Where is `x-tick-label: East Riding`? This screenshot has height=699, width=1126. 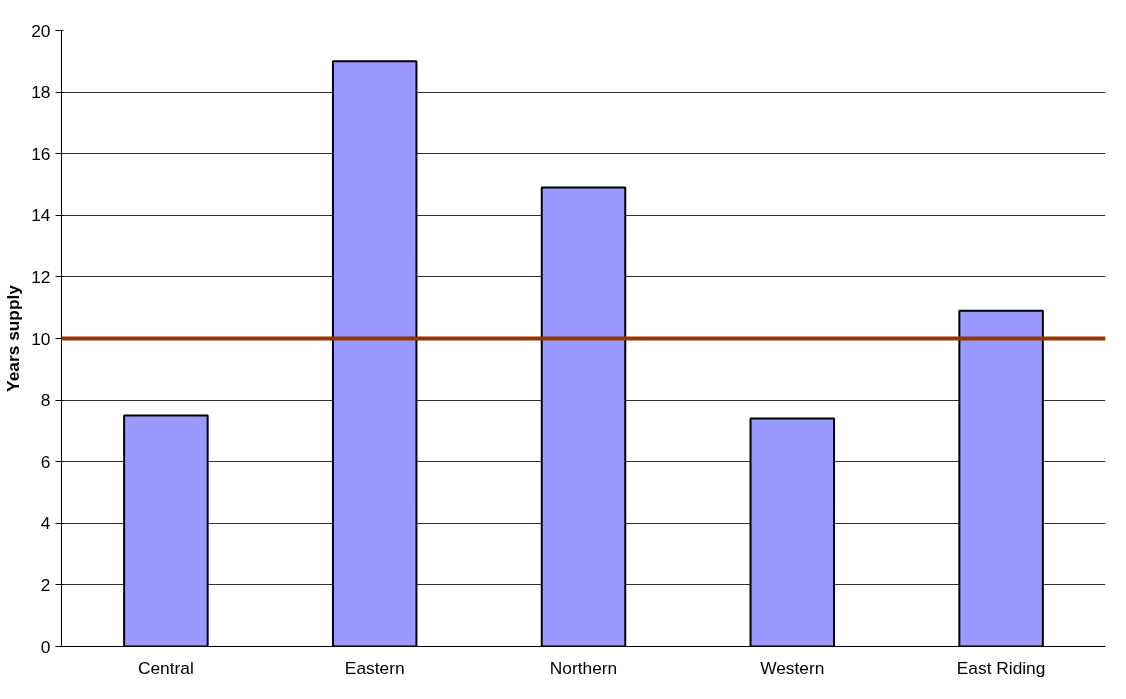 x-tick-label: East Riding is located at coordinates (1001, 667).